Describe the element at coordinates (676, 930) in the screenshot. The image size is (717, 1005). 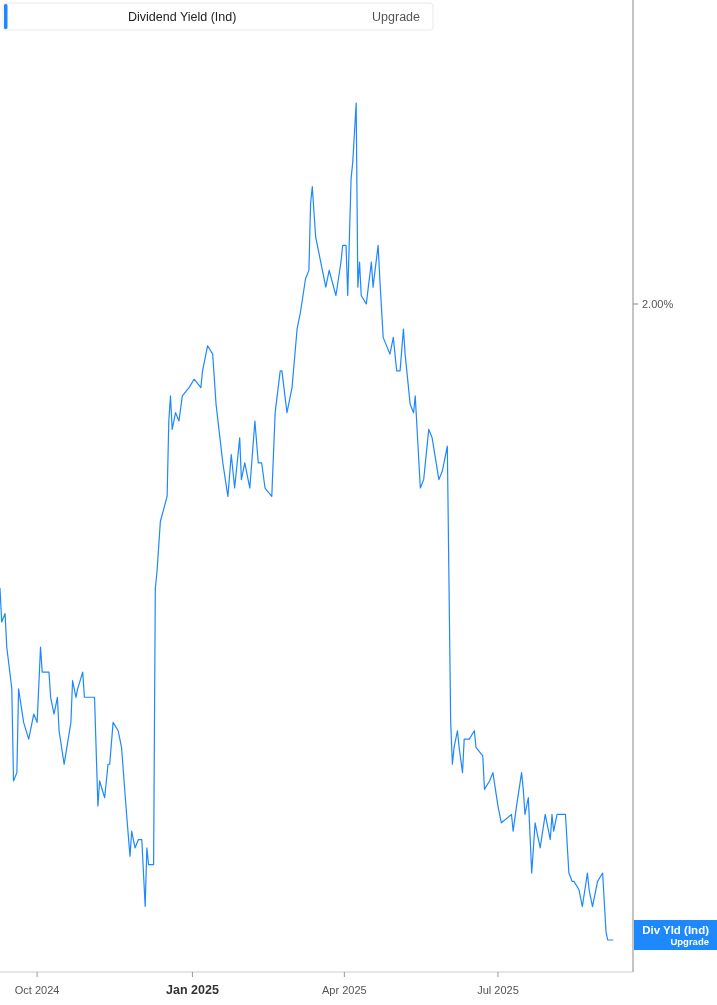
I see `text: Div Yld (Ind)` at that location.